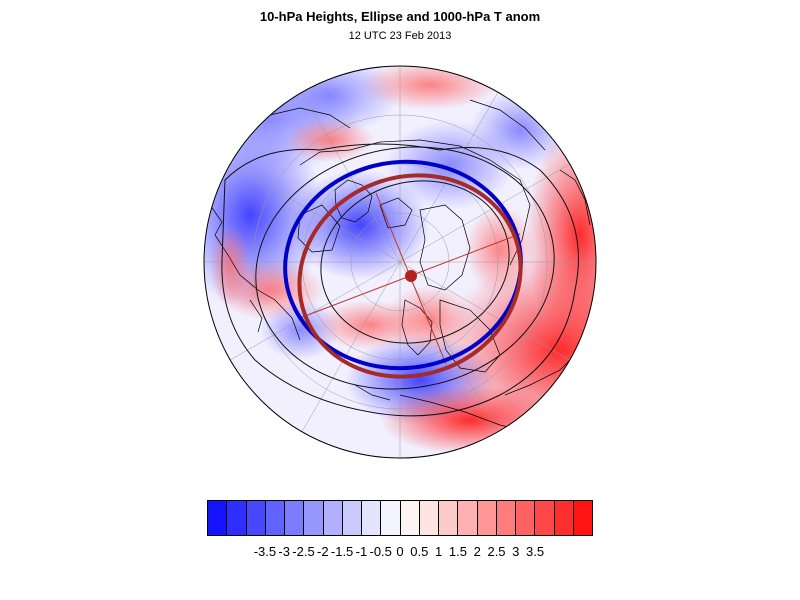 This screenshot has height=600, width=800. I want to click on colorbar-tick-label: 3, so click(516, 551).